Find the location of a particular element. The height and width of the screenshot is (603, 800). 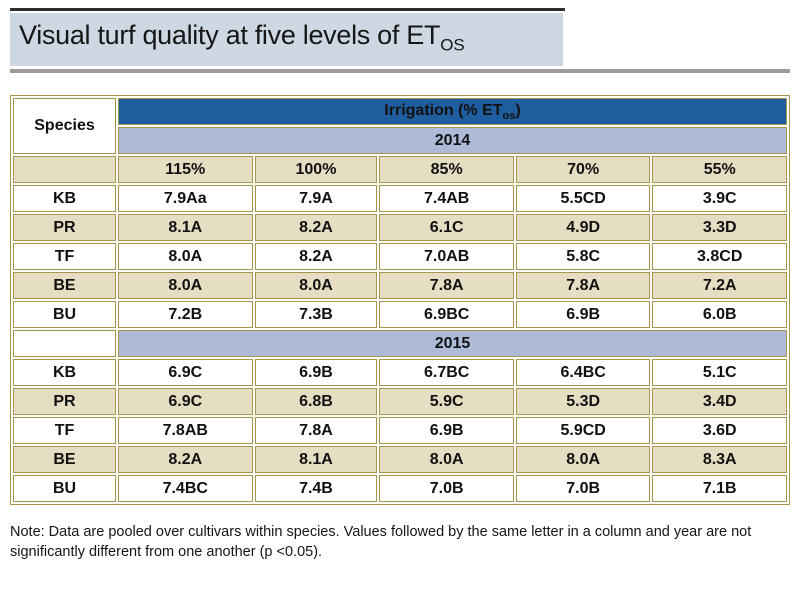

value-cell: 6.4BC is located at coordinates (583, 373).